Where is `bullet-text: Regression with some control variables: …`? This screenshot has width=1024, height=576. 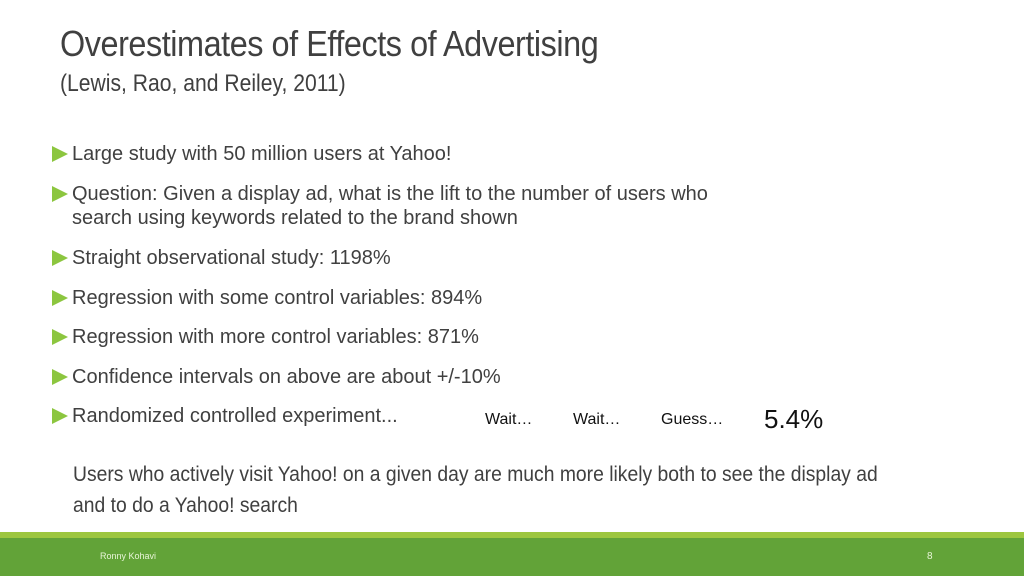
bullet-text: Regression with some control variables: … is located at coordinates (277, 298).